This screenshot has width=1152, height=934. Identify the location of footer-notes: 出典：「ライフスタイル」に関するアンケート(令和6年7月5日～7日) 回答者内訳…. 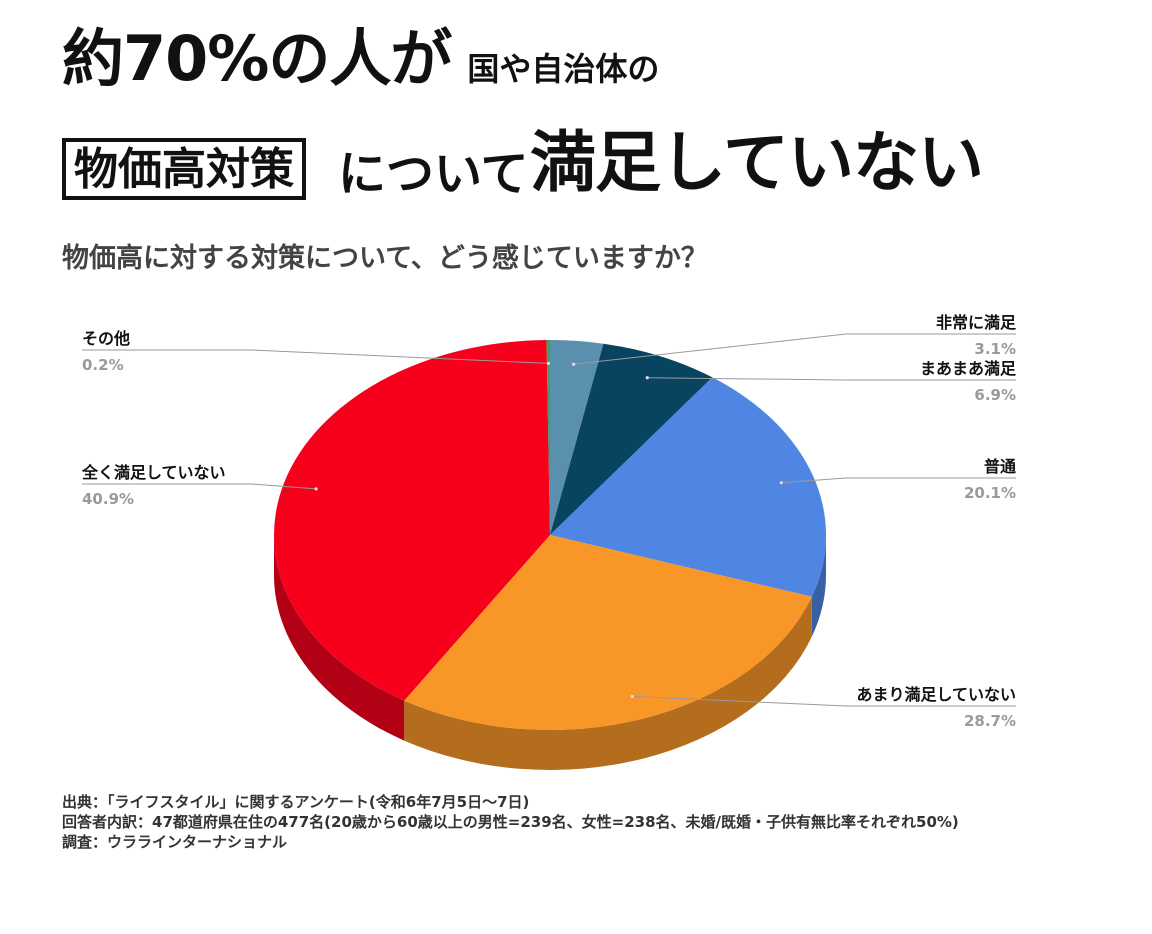
(510, 822).